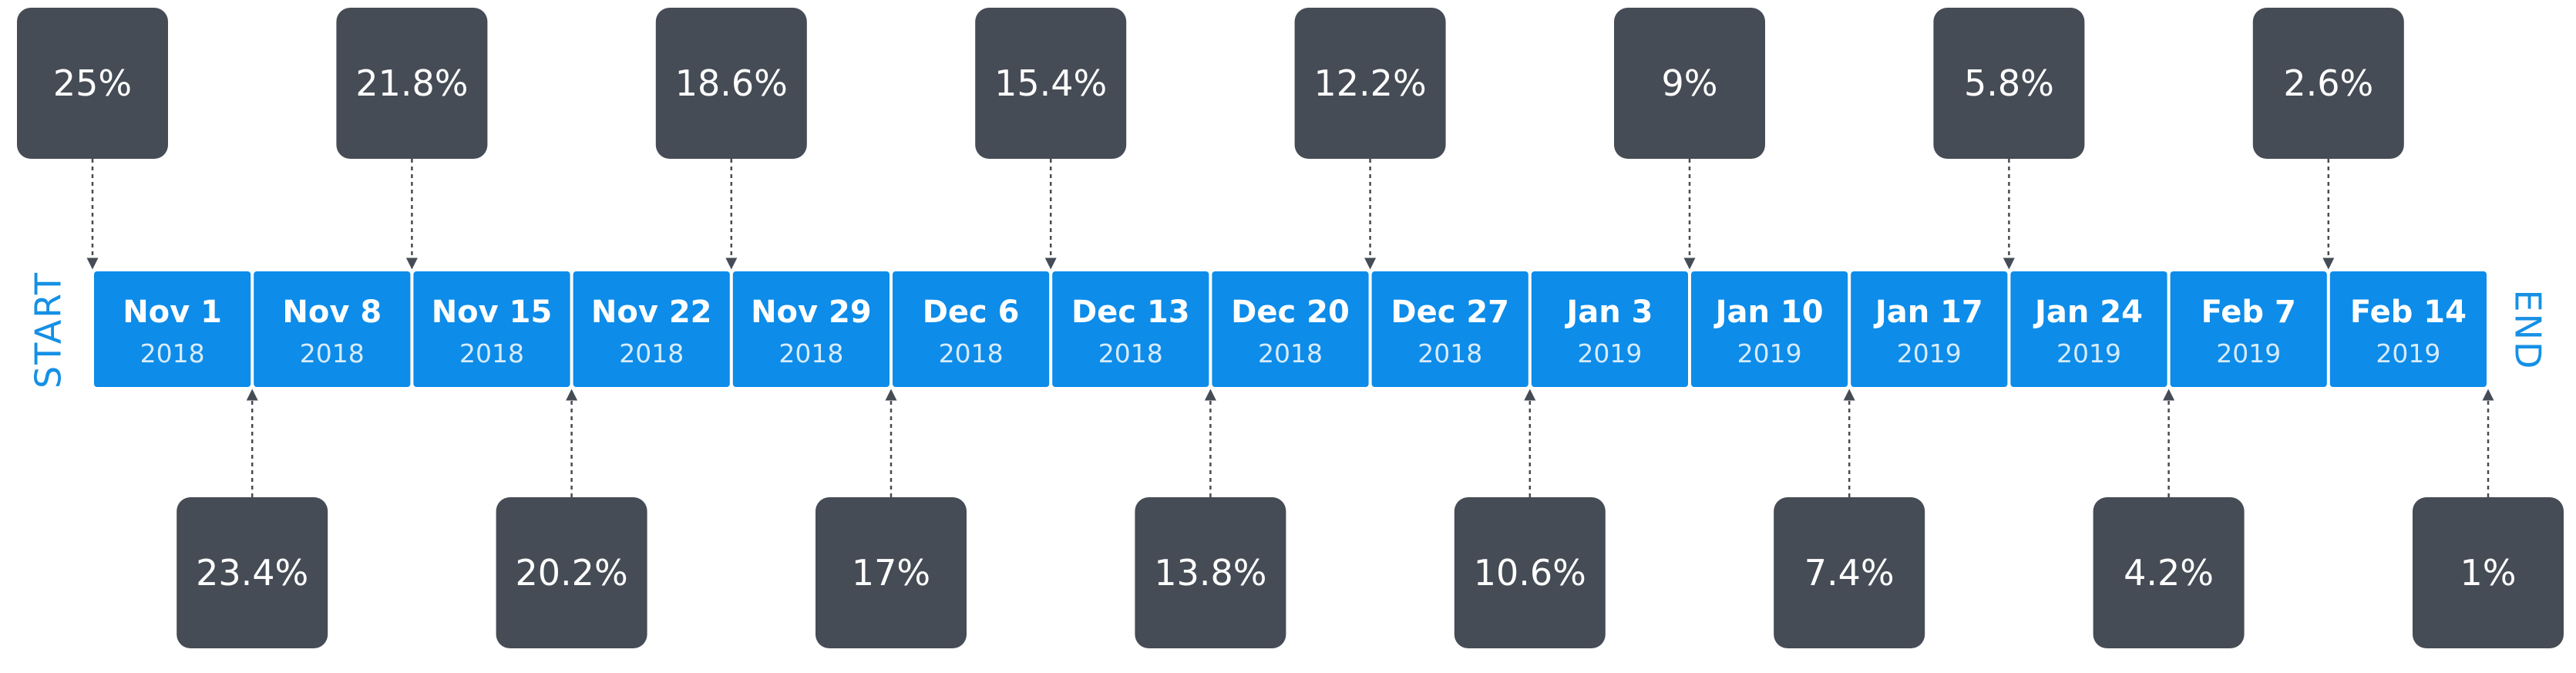 Image resolution: width=2576 pixels, height=673 pixels. I want to click on callout-value: 15.4%, so click(1050, 83).